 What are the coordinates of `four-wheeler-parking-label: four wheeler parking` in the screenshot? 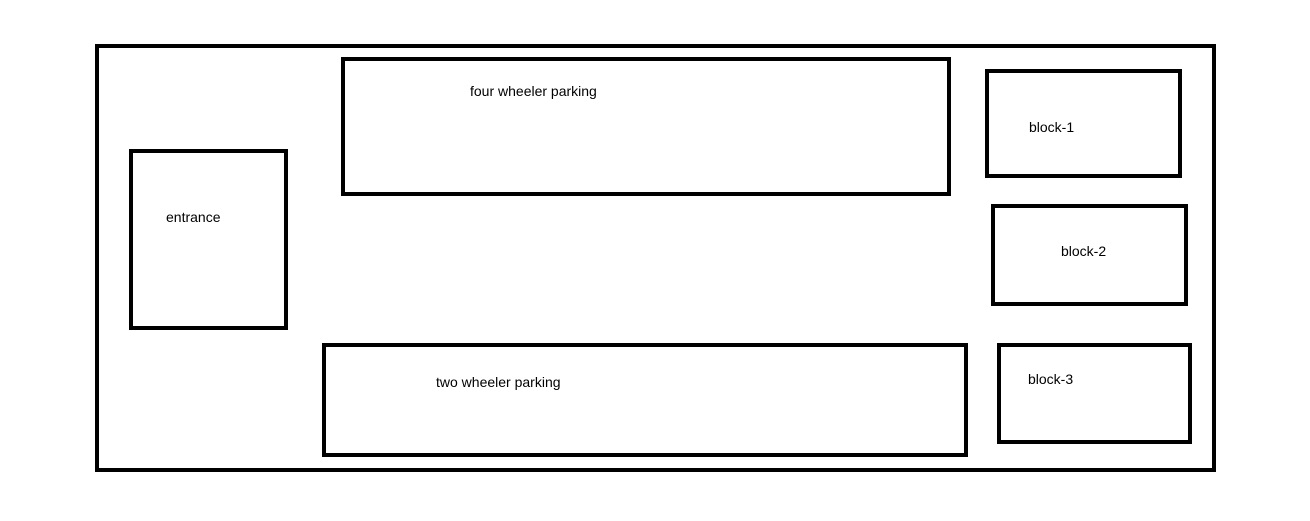 It's located at (533, 91).